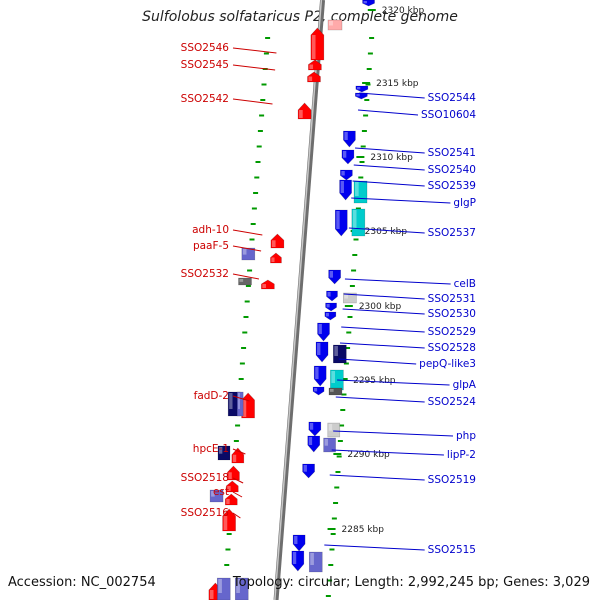  What do you see at coordinates (465, 284) in the screenshot?
I see `right-gene-label: celB` at bounding box center [465, 284].